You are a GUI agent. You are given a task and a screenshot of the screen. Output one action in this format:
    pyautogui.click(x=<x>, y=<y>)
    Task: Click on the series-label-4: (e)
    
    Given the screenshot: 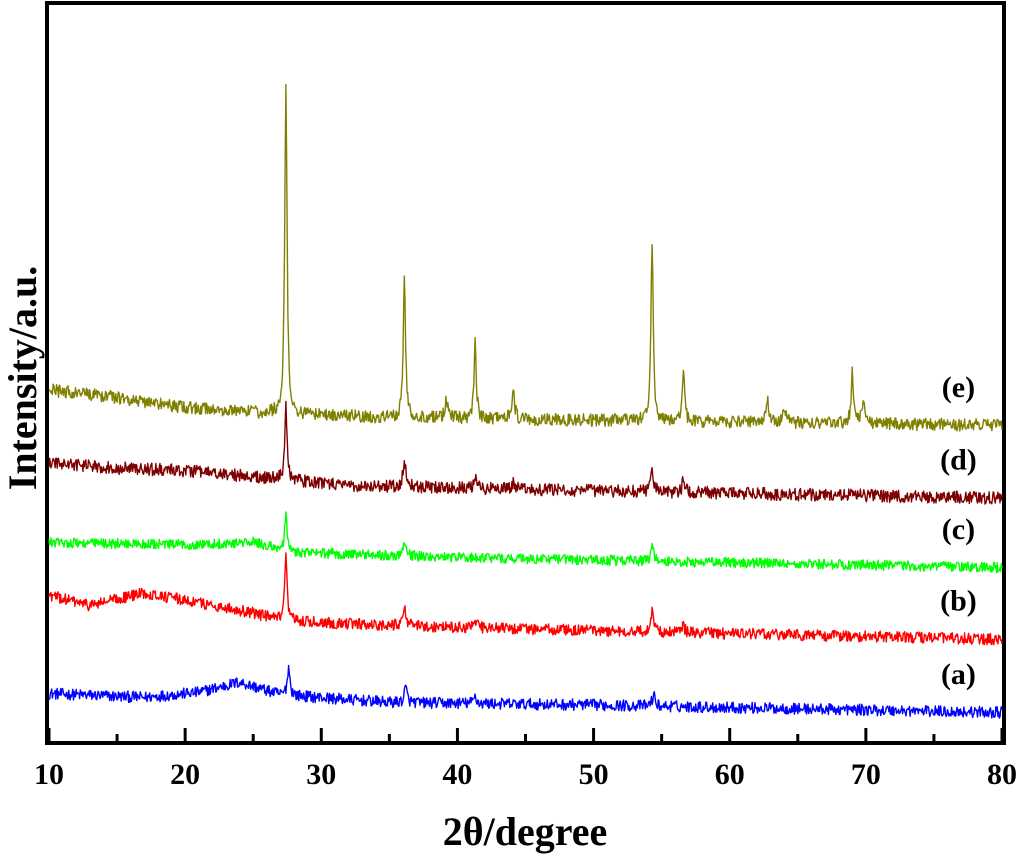 What is the action you would take?
    pyautogui.click(x=958, y=387)
    